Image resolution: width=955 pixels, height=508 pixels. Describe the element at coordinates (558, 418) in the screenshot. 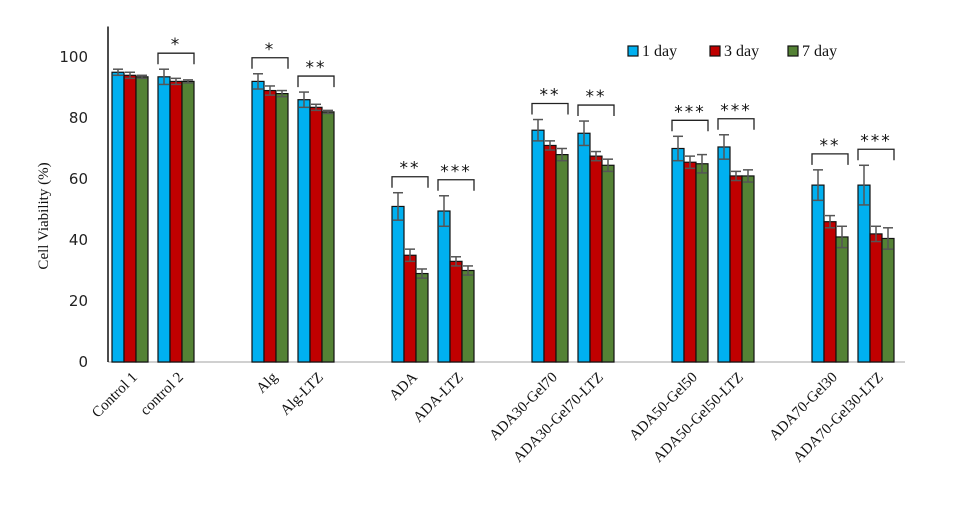

I see `category-label: ADA30-Gel70-LTZ` at that location.